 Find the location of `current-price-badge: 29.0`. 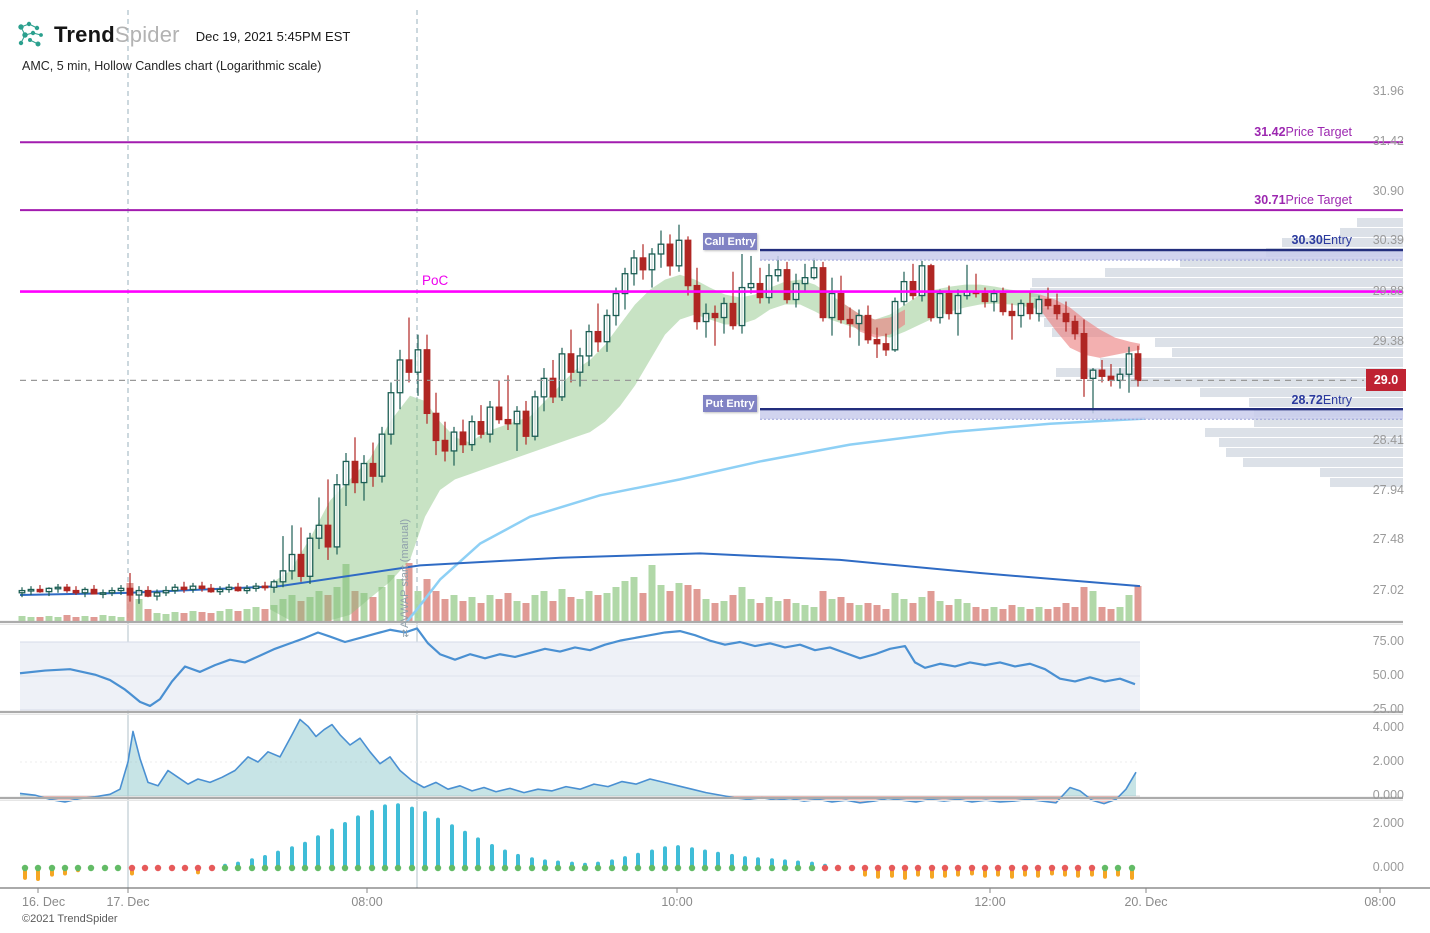

current-price-badge: 29.0 is located at coordinates (1386, 380).